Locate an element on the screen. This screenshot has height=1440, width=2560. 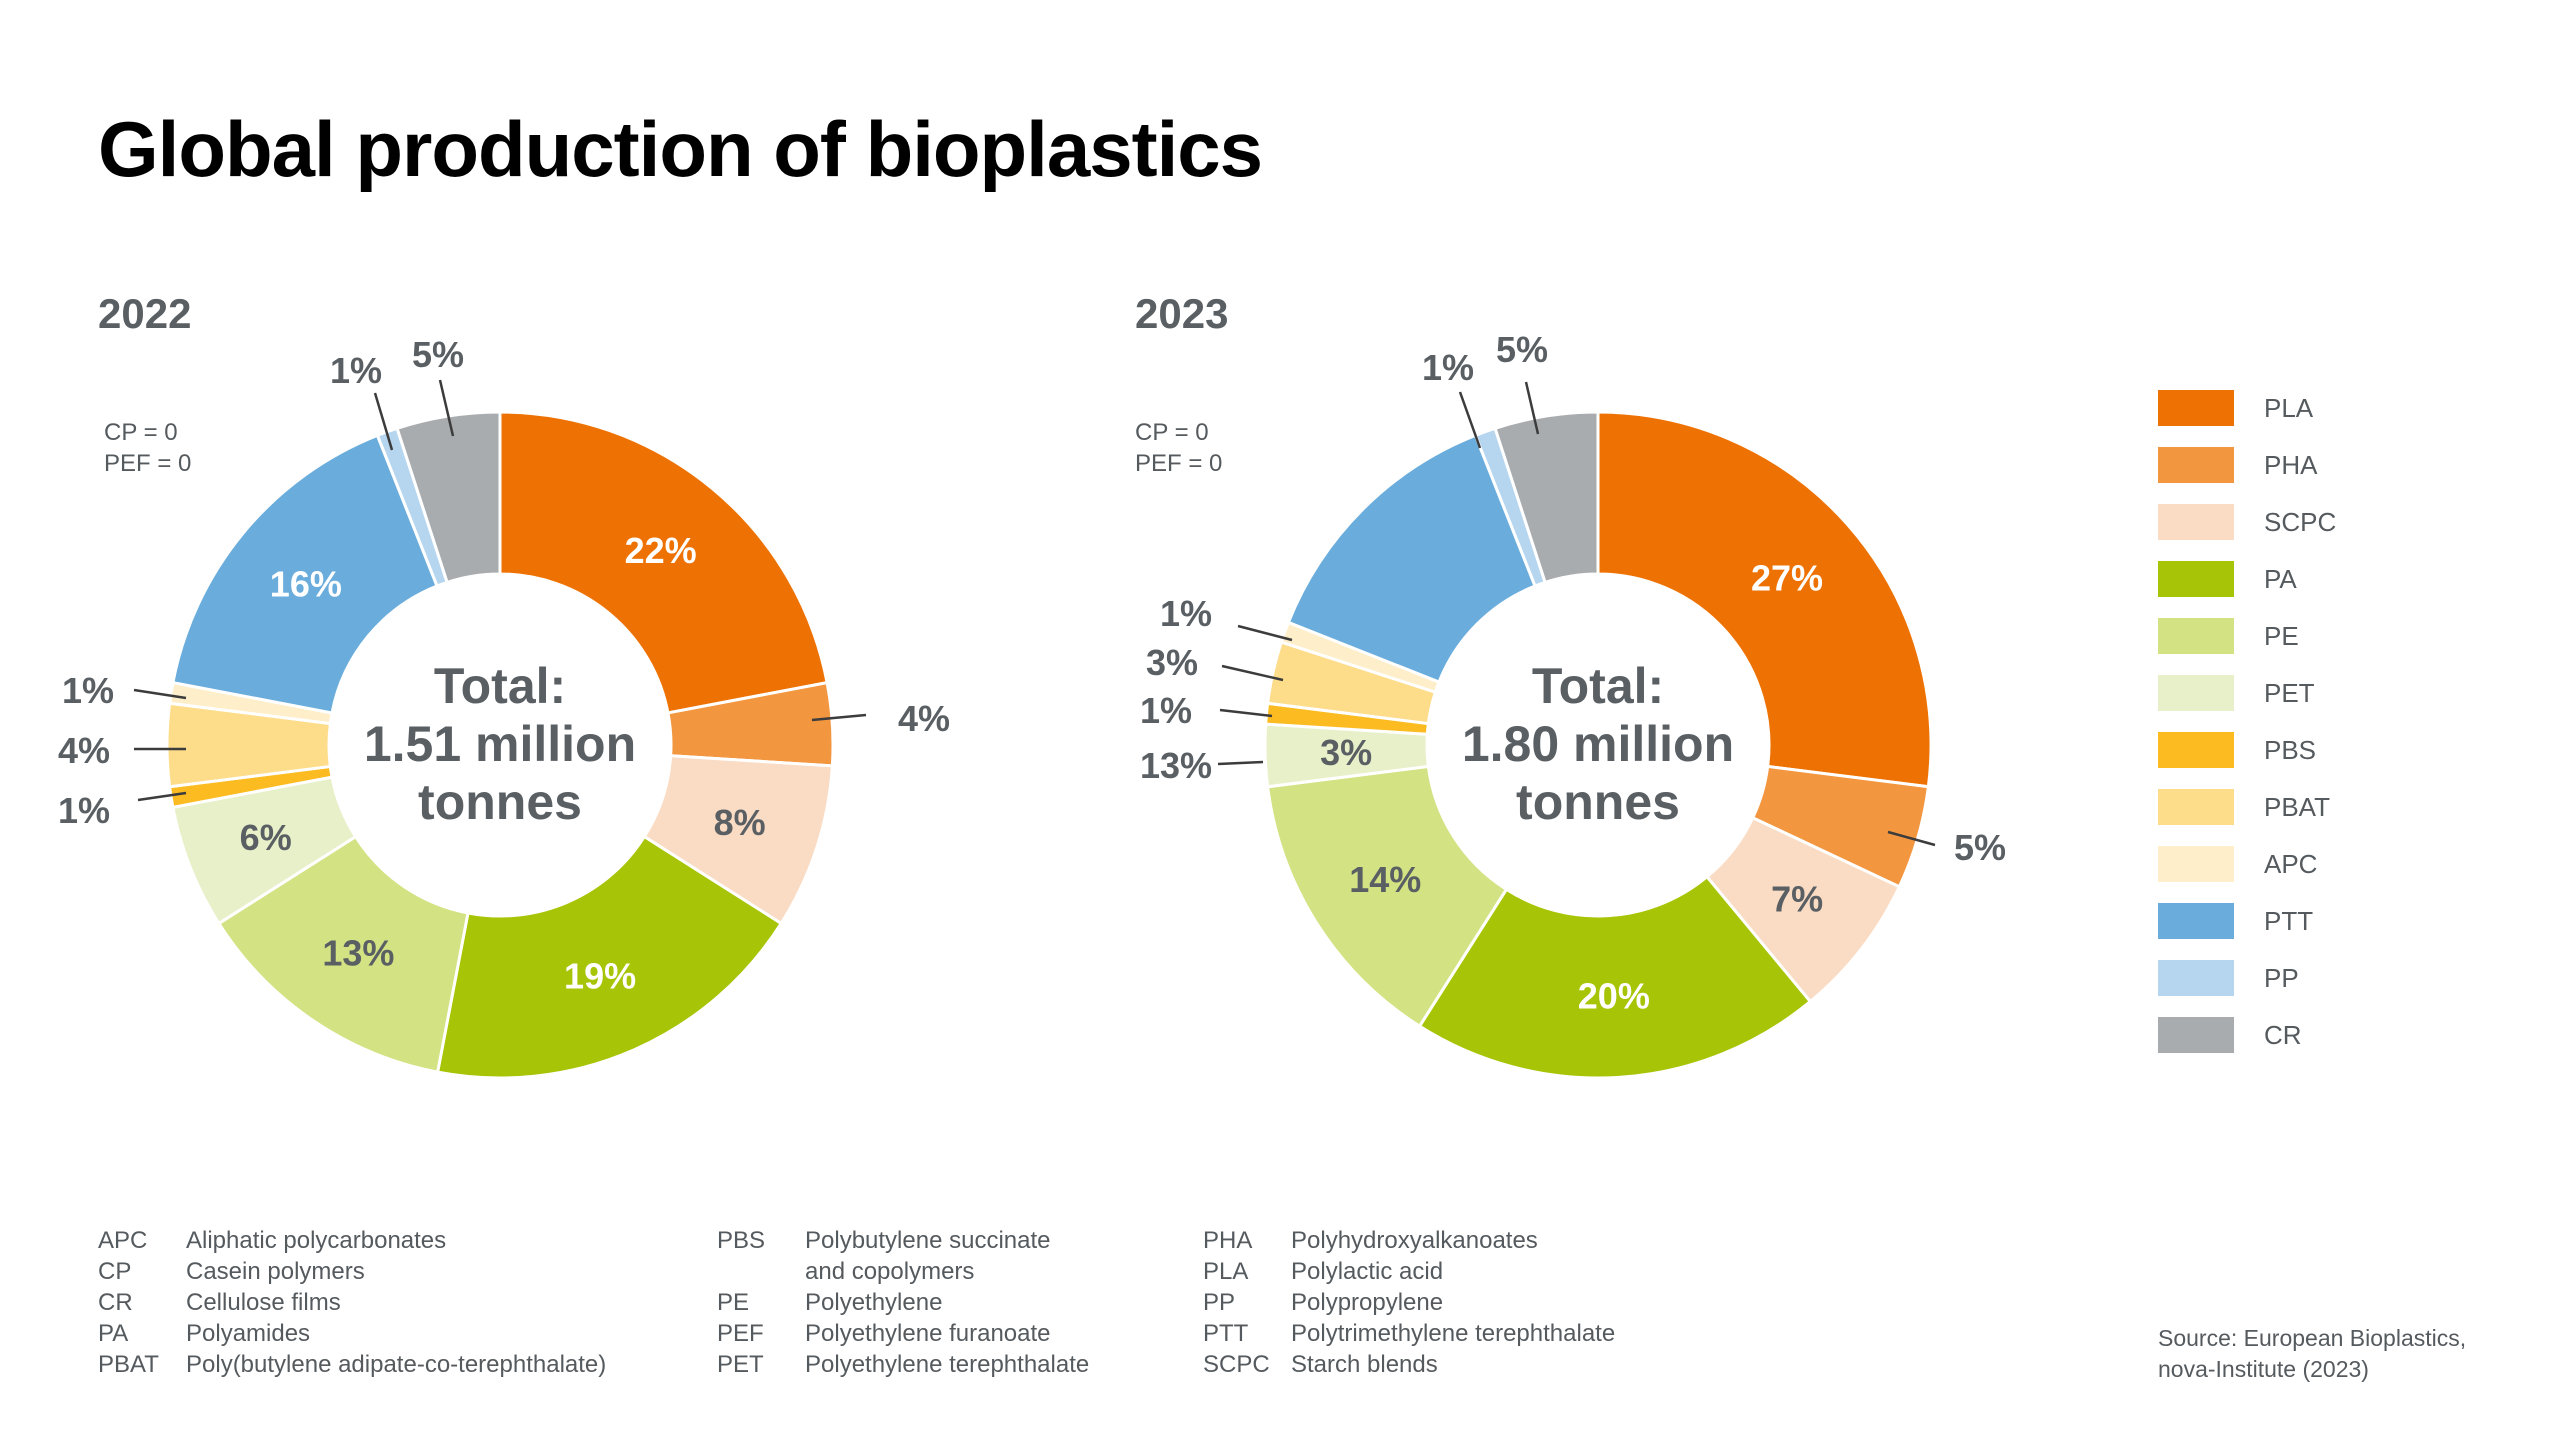
slice-pa is located at coordinates (609, 957).